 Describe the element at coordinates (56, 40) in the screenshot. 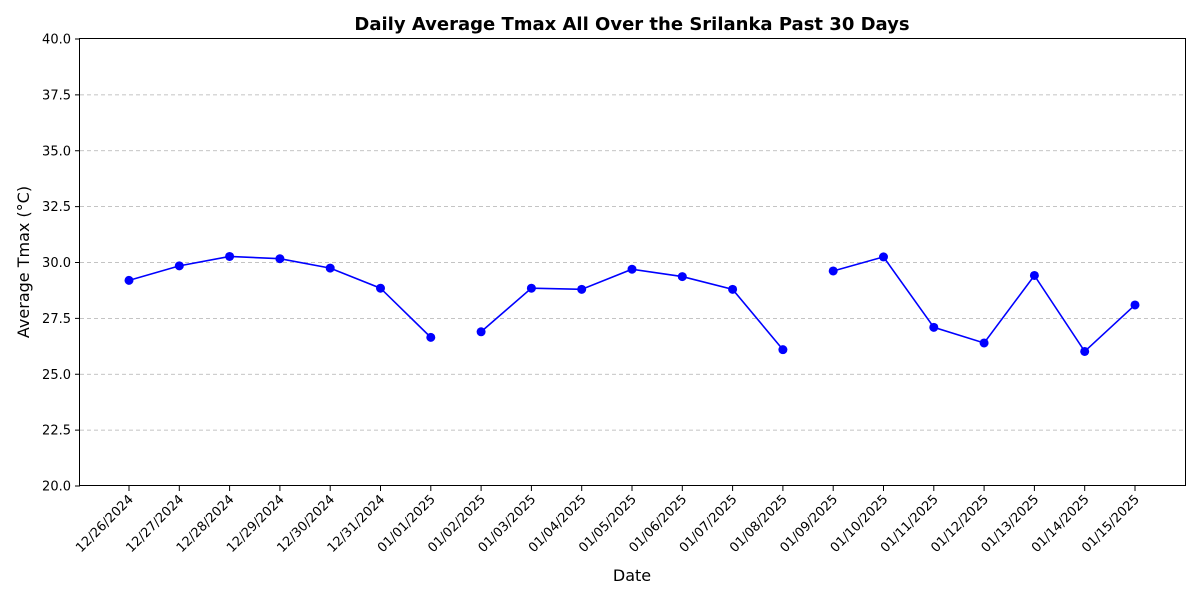

I see `y-tick-label: 40.0` at that location.